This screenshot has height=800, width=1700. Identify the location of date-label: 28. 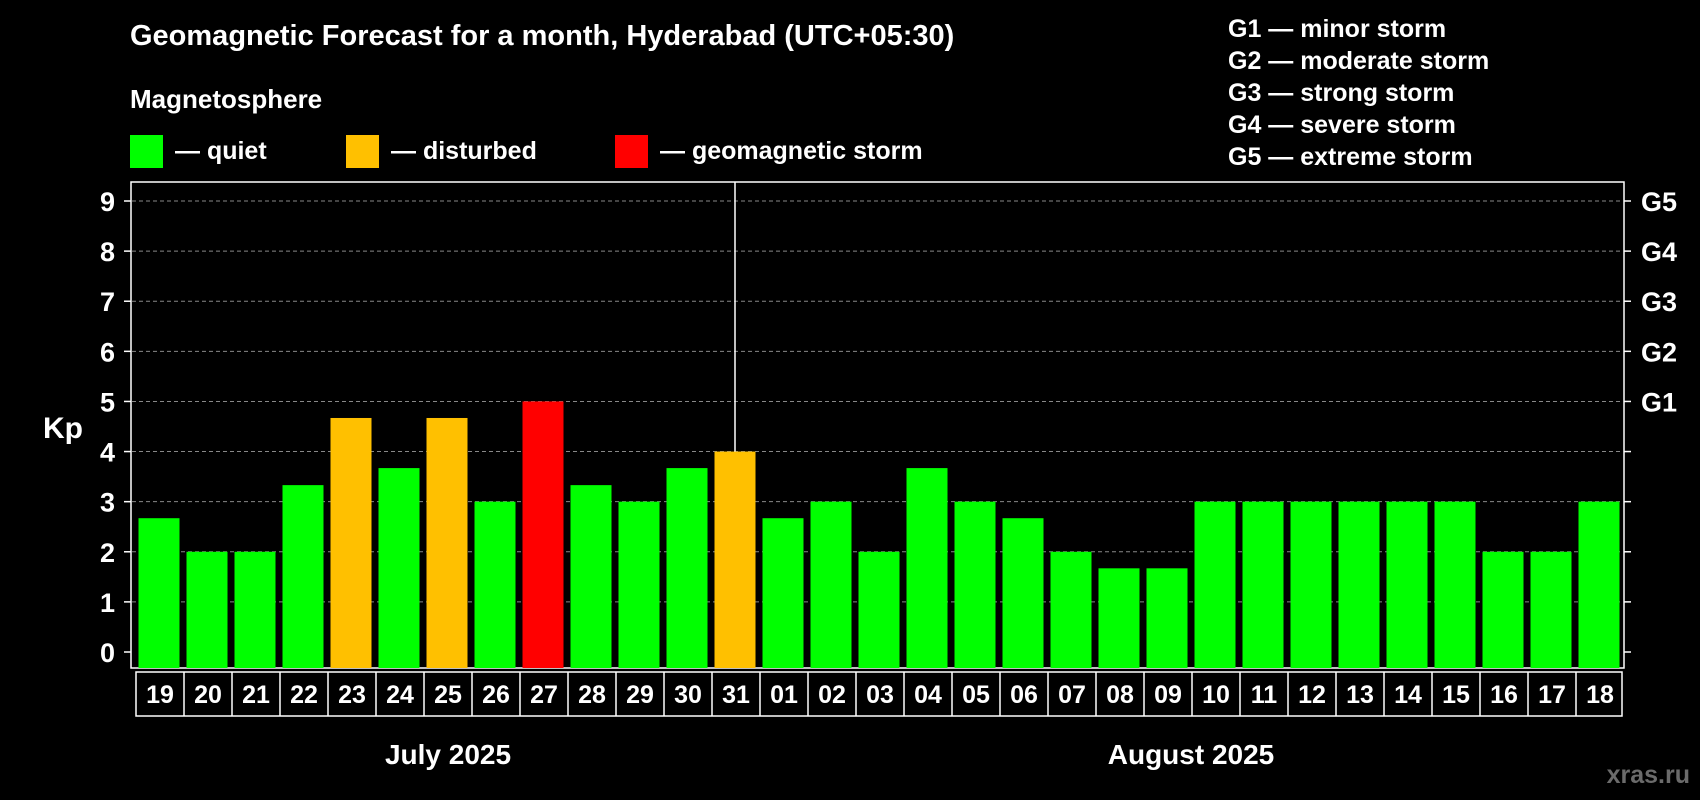
(592, 695).